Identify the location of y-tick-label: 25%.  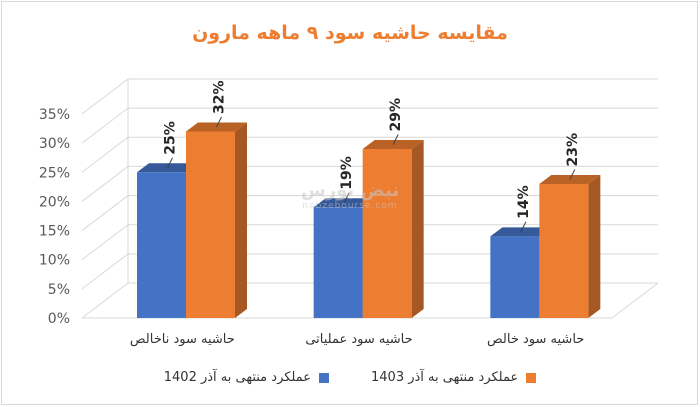
(54, 173).